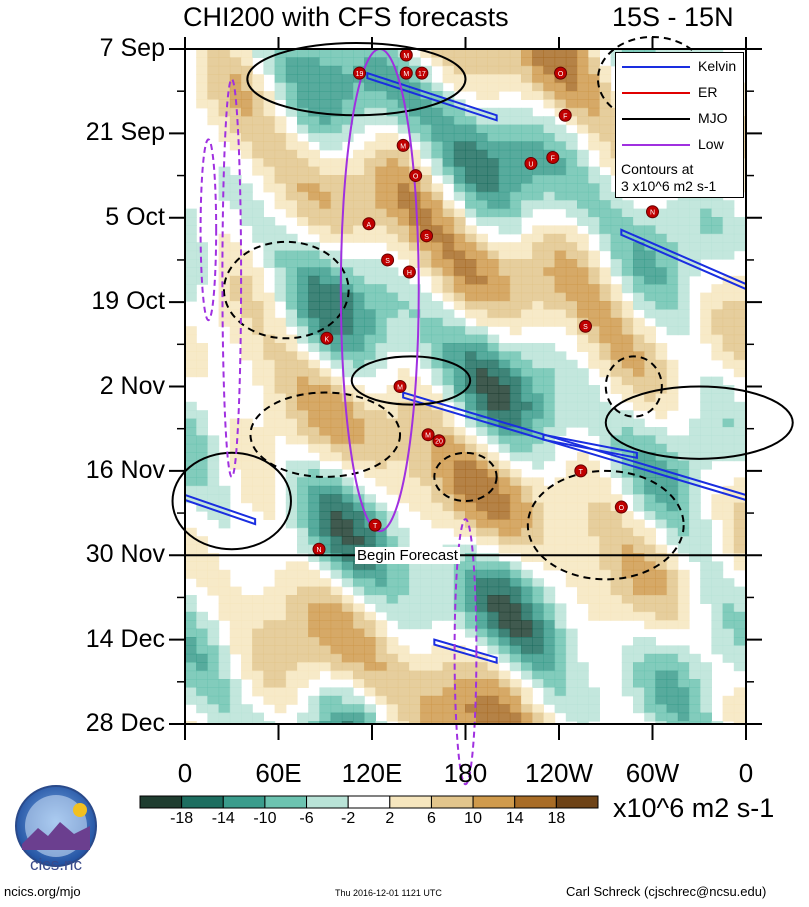  What do you see at coordinates (409, 272) in the screenshot?
I see `storm-marker` at bounding box center [409, 272].